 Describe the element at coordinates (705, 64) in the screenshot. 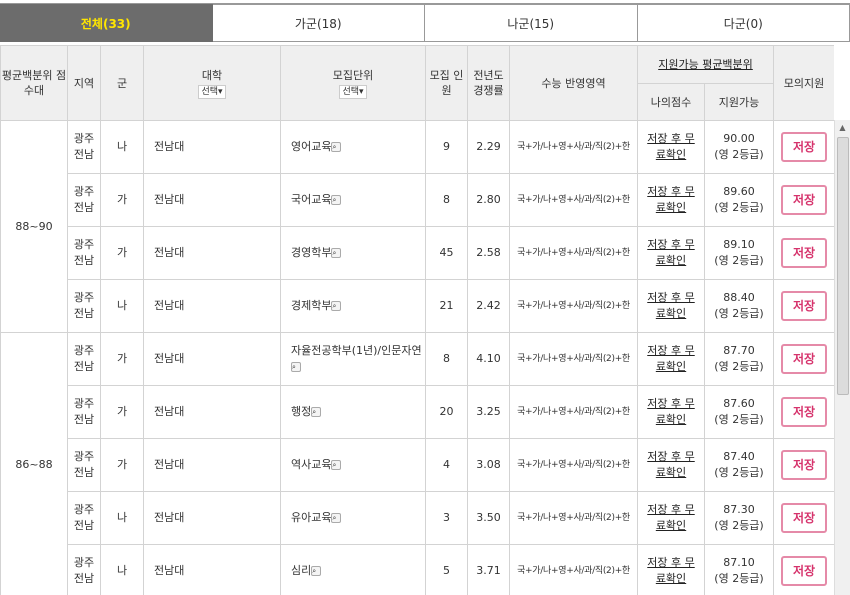

I see `avail-group-link: 지원가능 평균백분위` at that location.